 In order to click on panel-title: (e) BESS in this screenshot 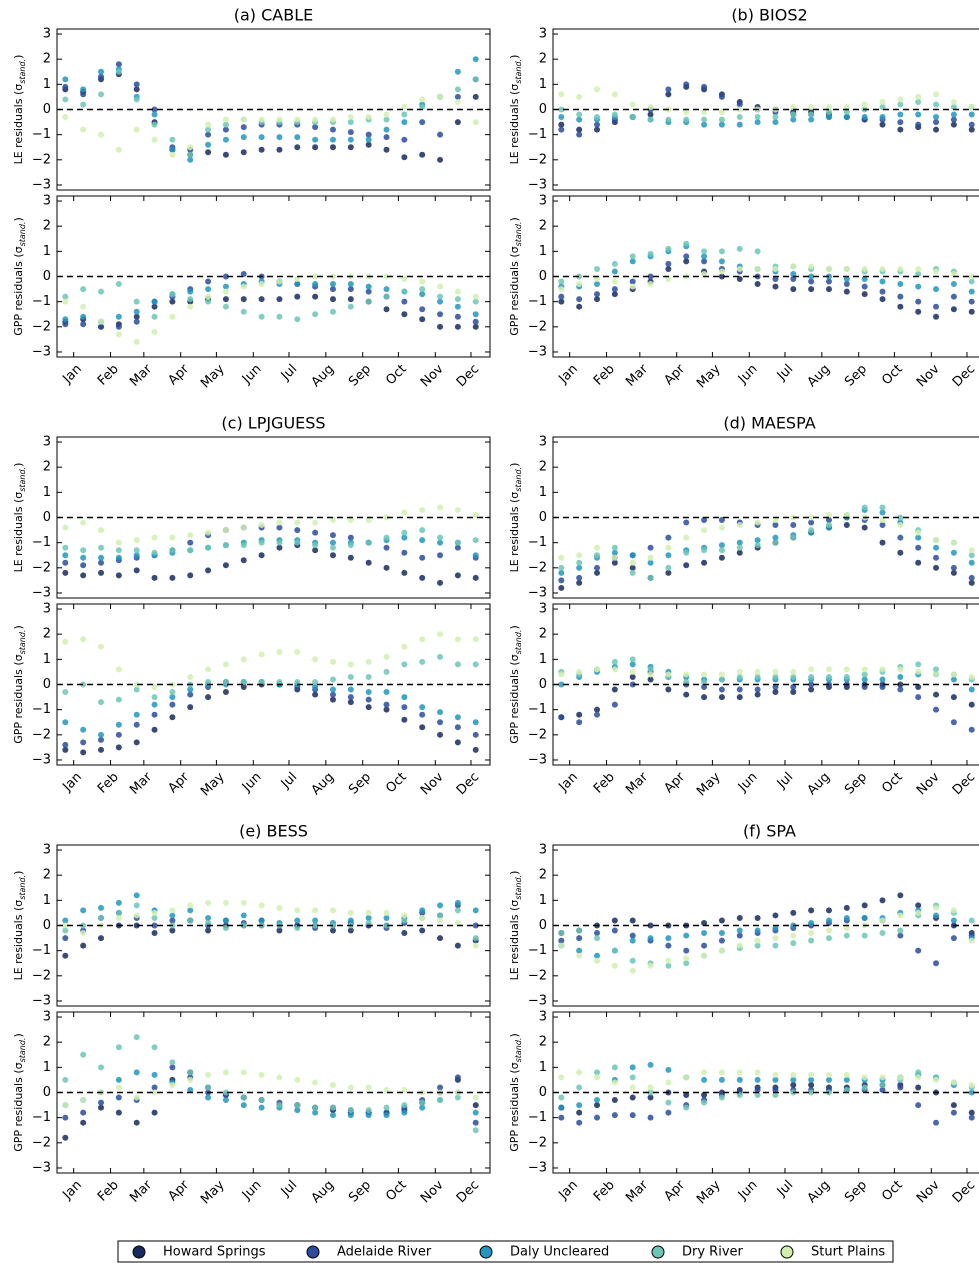, I will do `click(273, 831)`.